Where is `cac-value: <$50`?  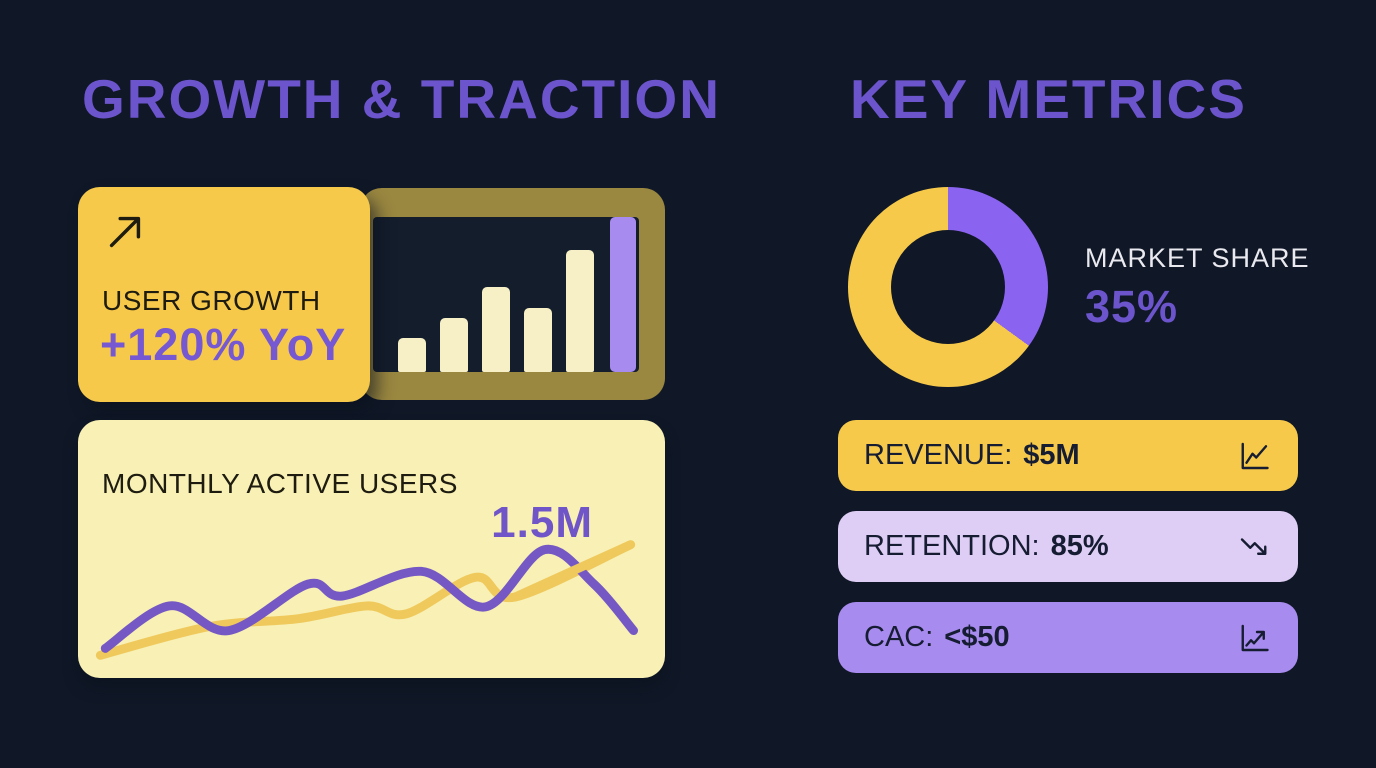
cac-value: <$50 is located at coordinates (977, 637).